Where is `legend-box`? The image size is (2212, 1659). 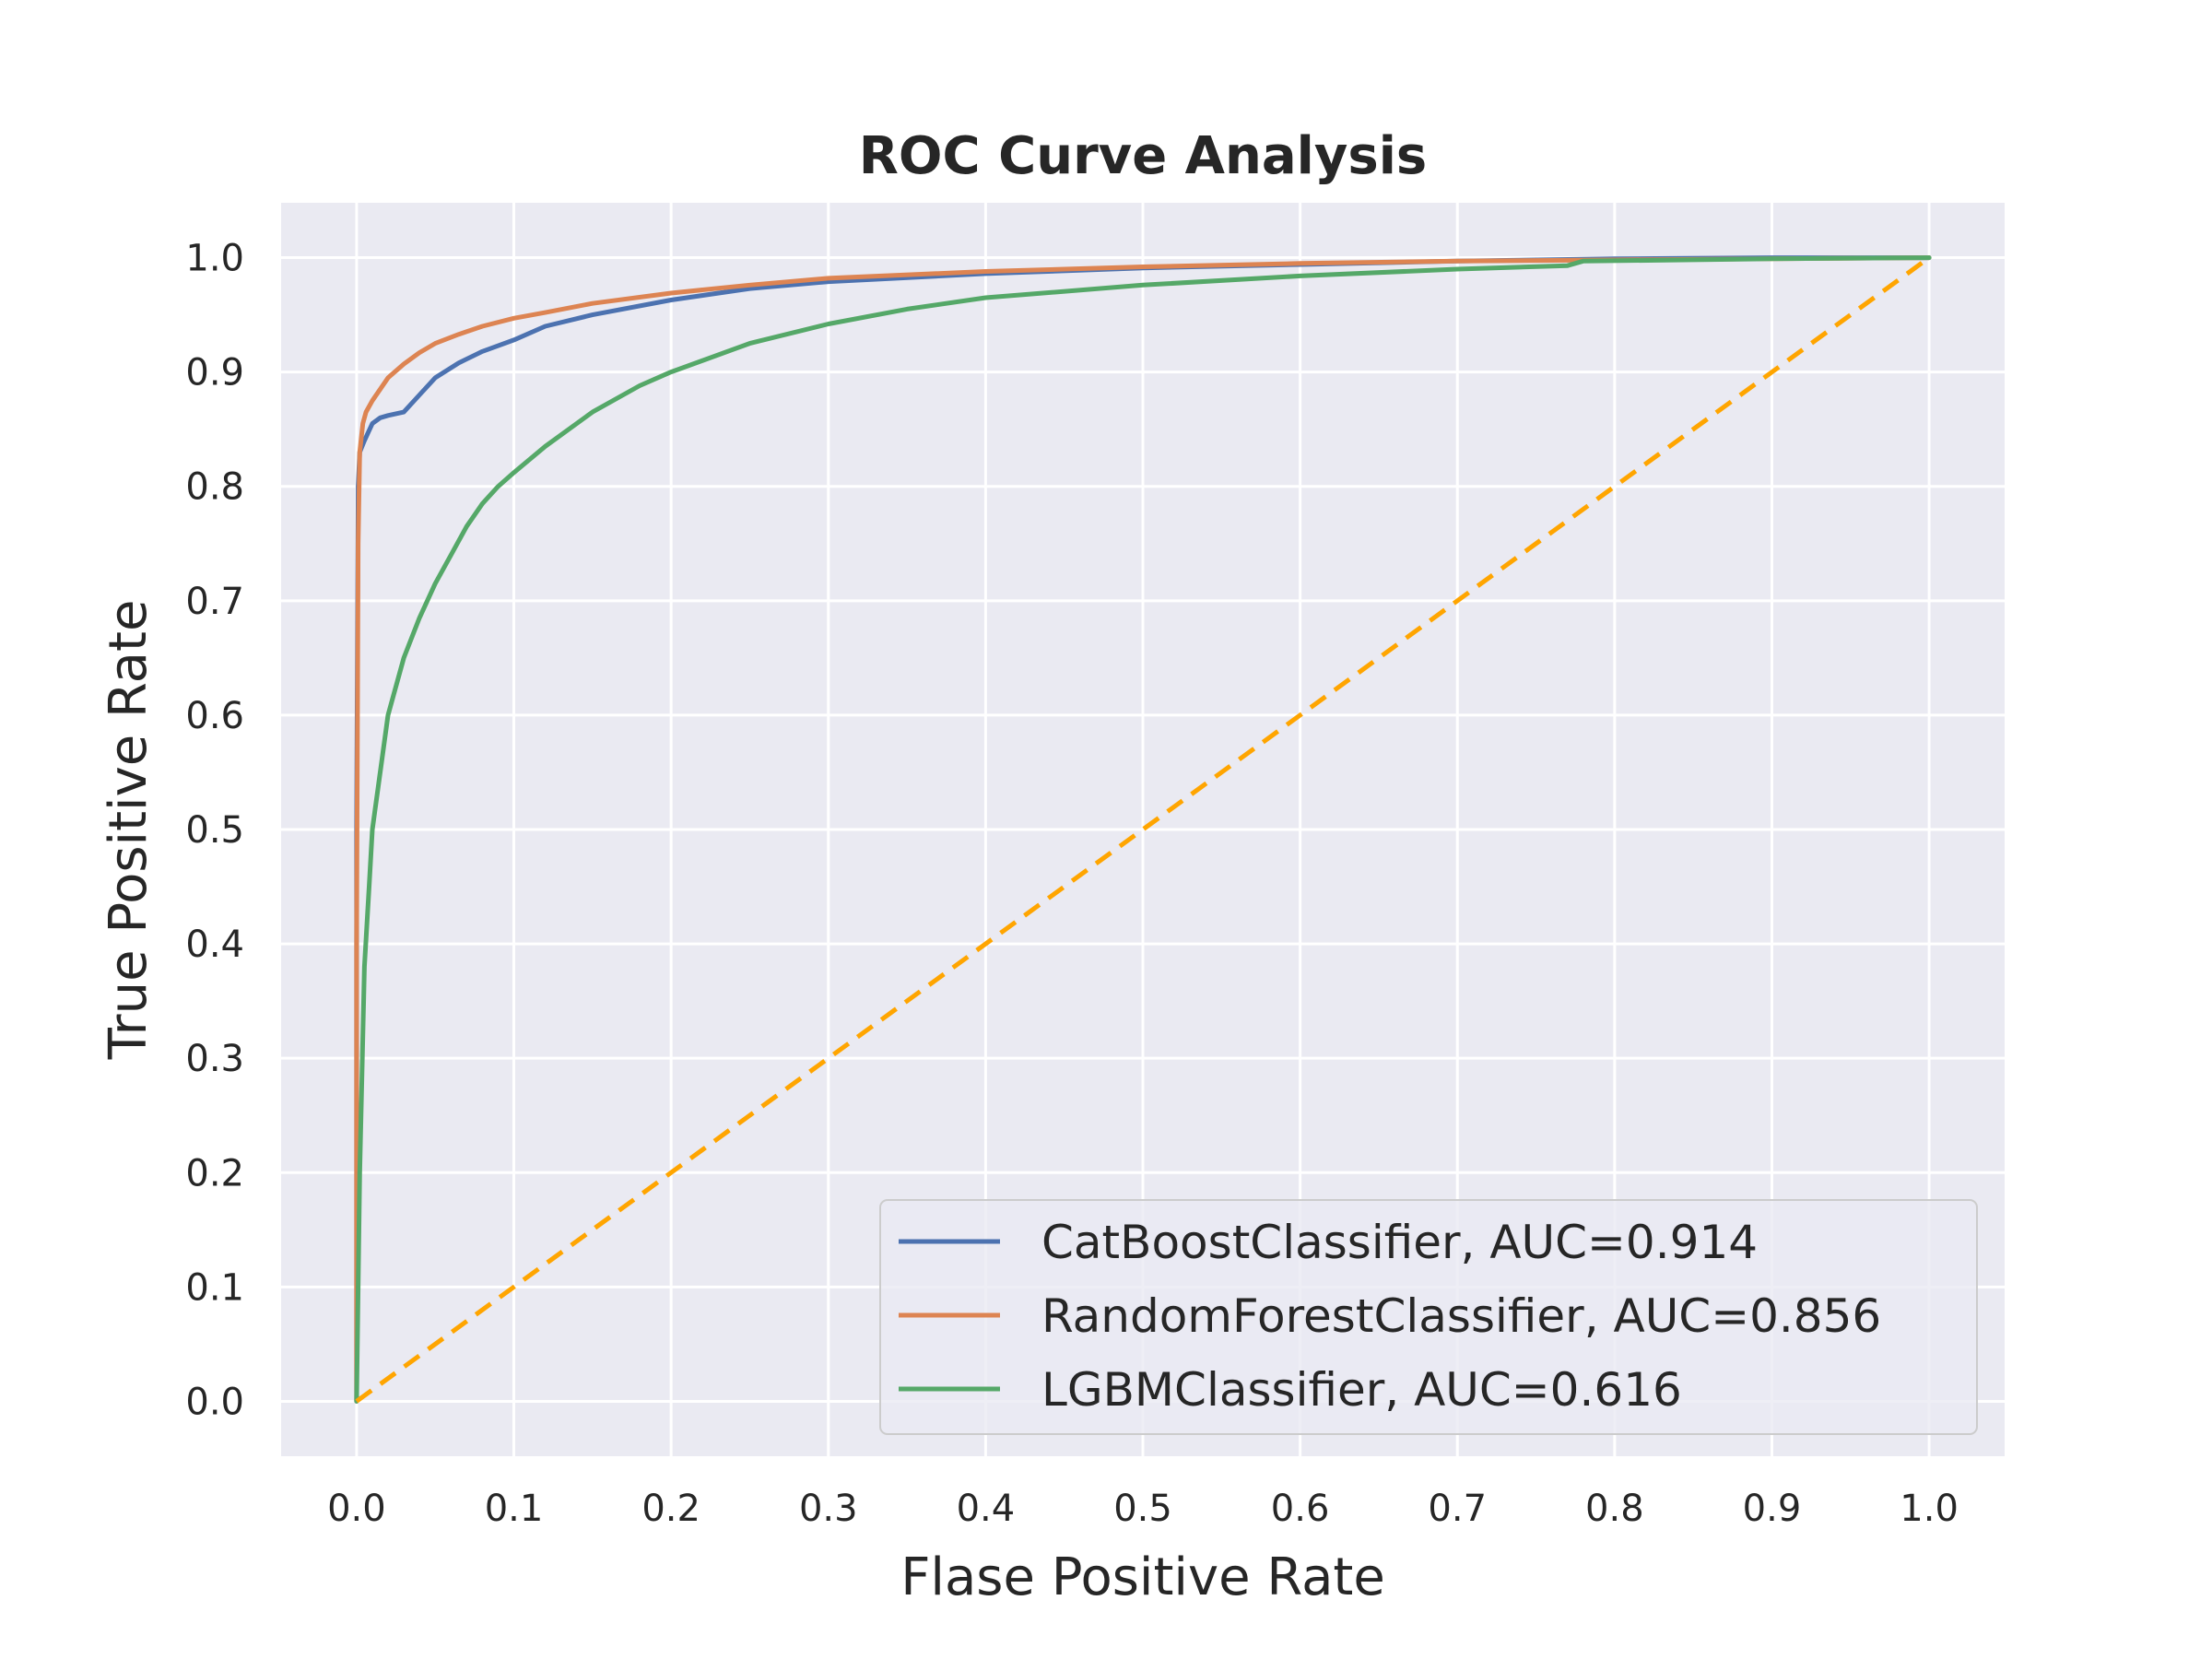
legend-box is located at coordinates (1428, 1317).